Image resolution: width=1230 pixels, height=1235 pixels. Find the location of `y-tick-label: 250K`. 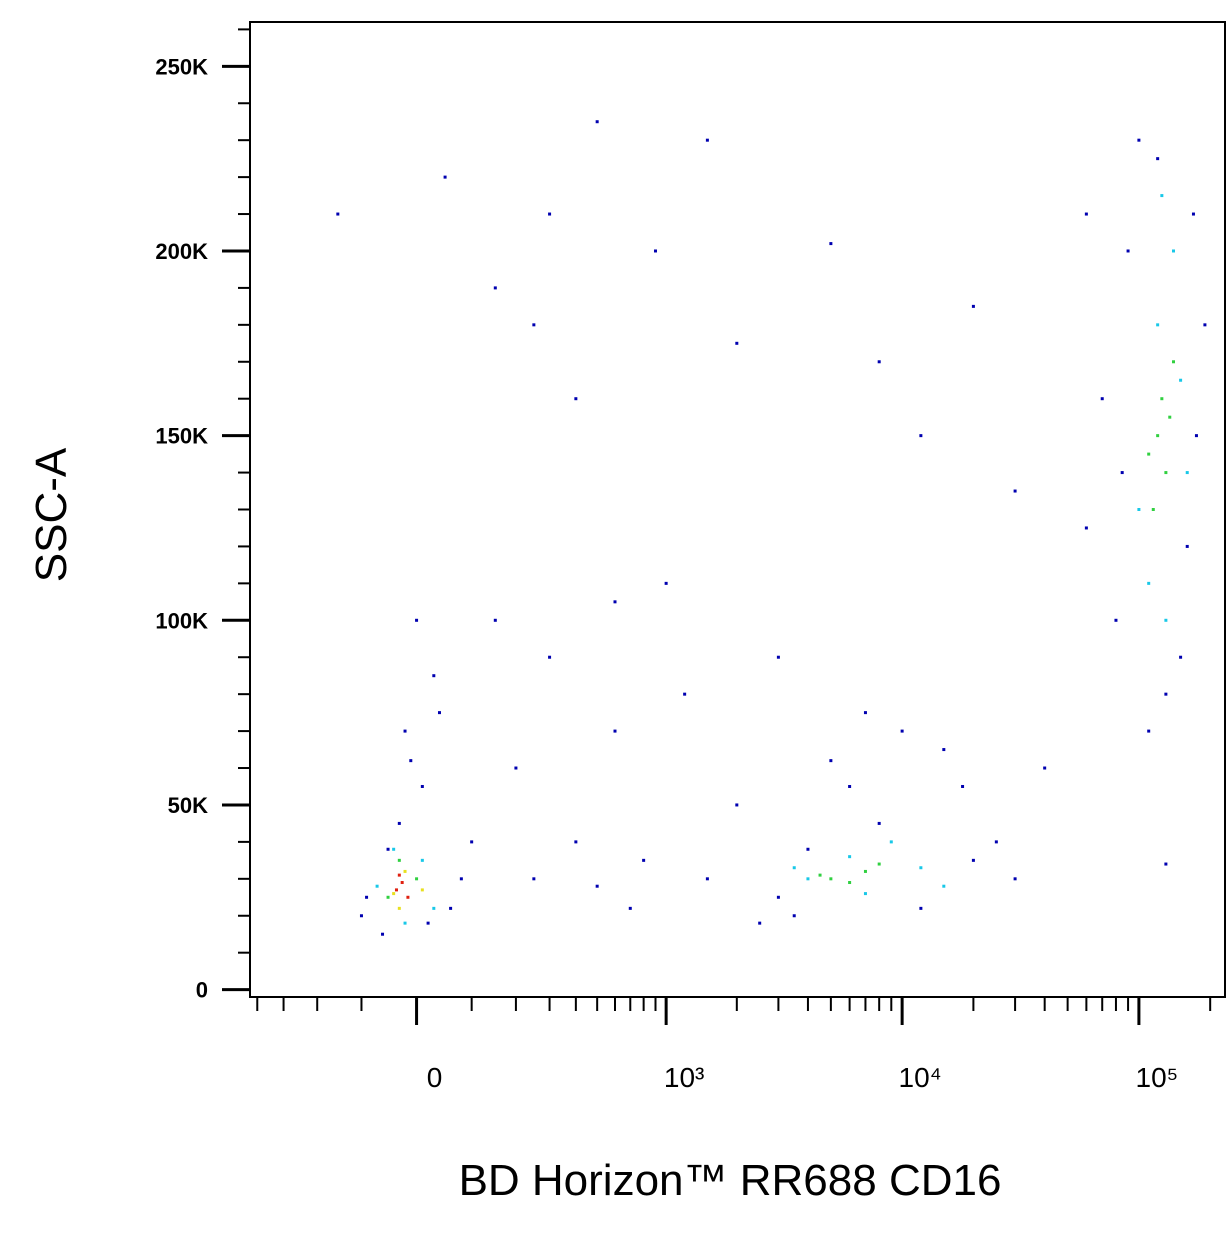

y-tick-label: 250K is located at coordinates (181, 66).